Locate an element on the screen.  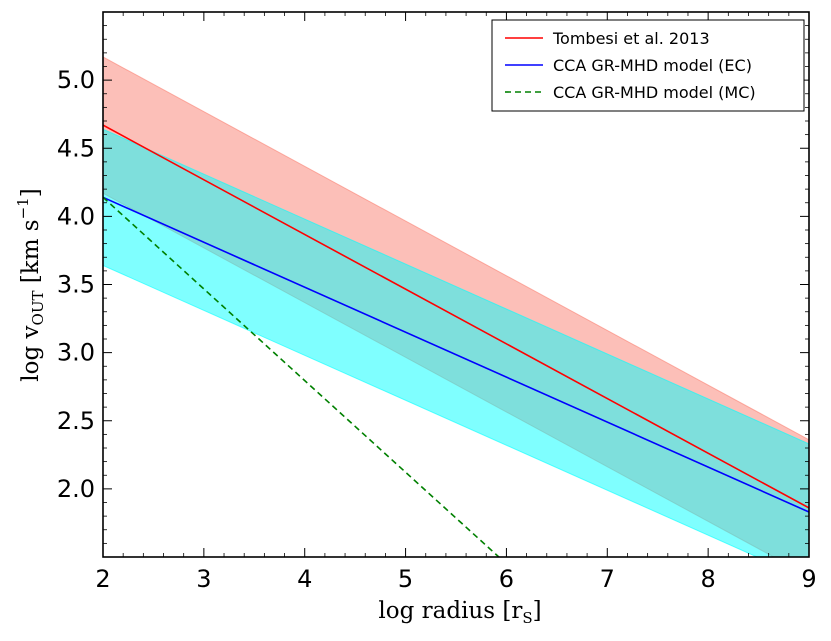
y-tick-label: 3.5 is located at coordinates (76, 285).